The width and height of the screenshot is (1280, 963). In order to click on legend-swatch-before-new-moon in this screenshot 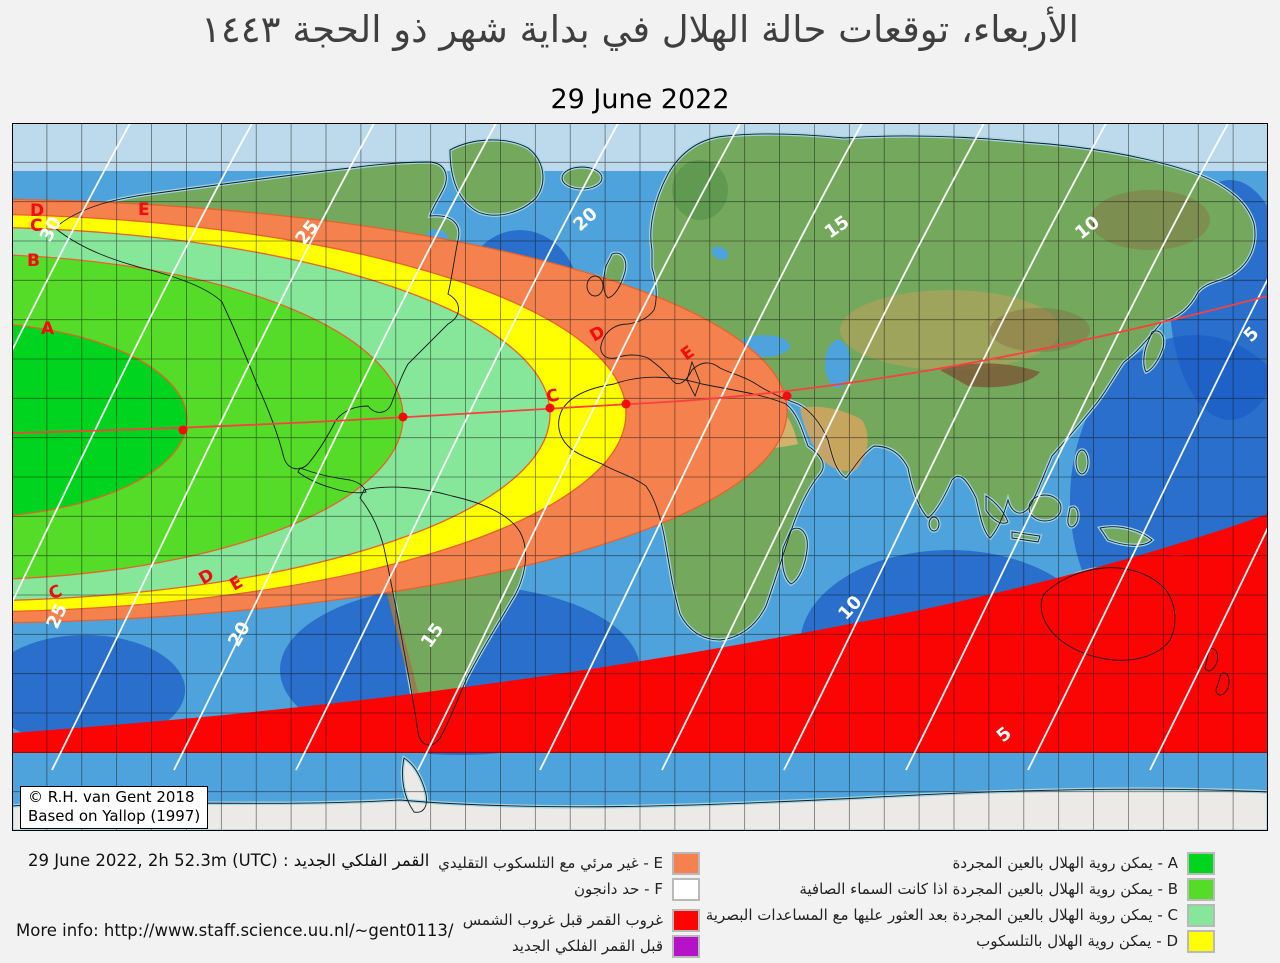, I will do `click(686, 946)`.